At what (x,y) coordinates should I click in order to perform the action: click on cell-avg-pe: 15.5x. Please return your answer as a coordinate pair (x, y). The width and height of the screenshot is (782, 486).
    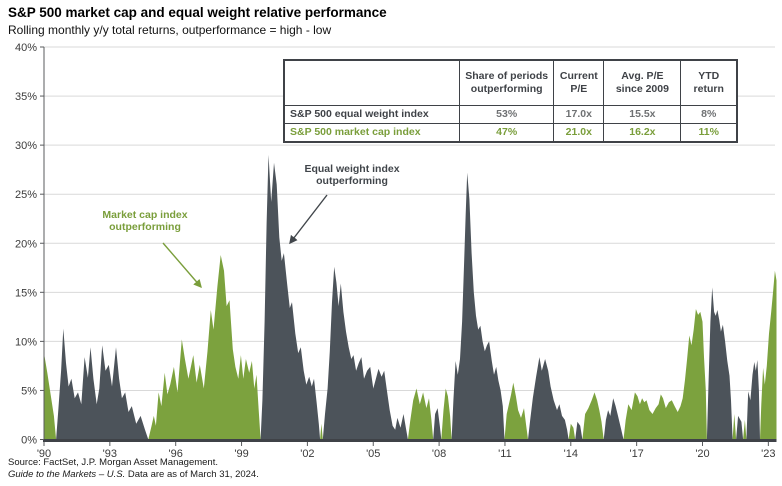
    Looking at the image, I should click on (642, 114).